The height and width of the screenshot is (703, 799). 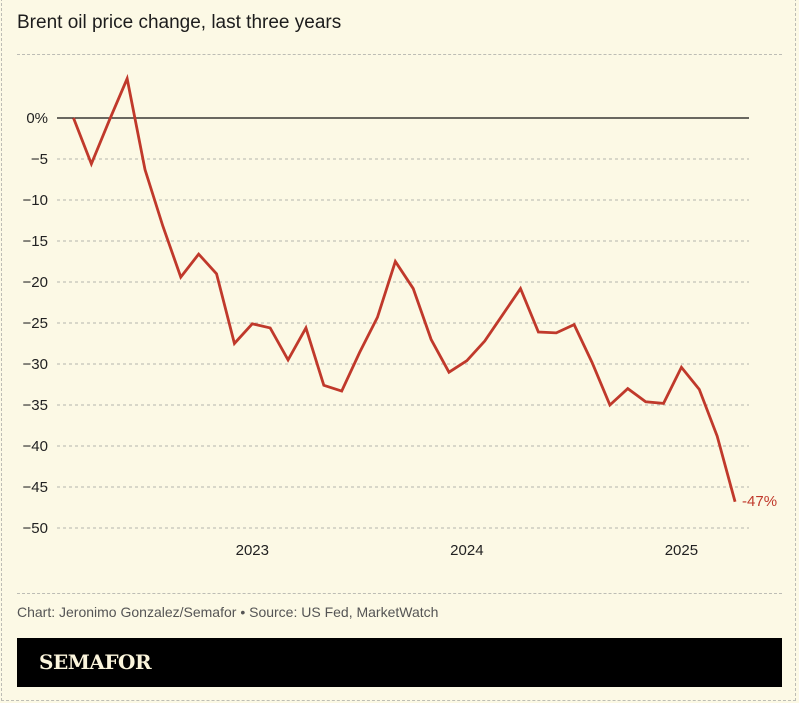 What do you see at coordinates (466, 550) in the screenshot?
I see `x-tick-label: 2024` at bounding box center [466, 550].